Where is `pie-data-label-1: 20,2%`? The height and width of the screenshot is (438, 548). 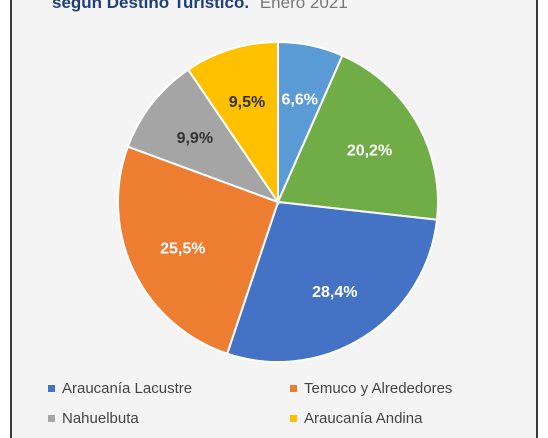
pie-data-label-1: 20,2% is located at coordinates (369, 150).